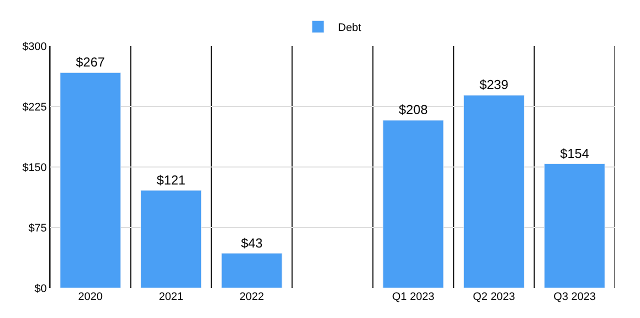  Describe the element at coordinates (37, 228) in the screenshot. I see `y-tick-label: $75` at that location.